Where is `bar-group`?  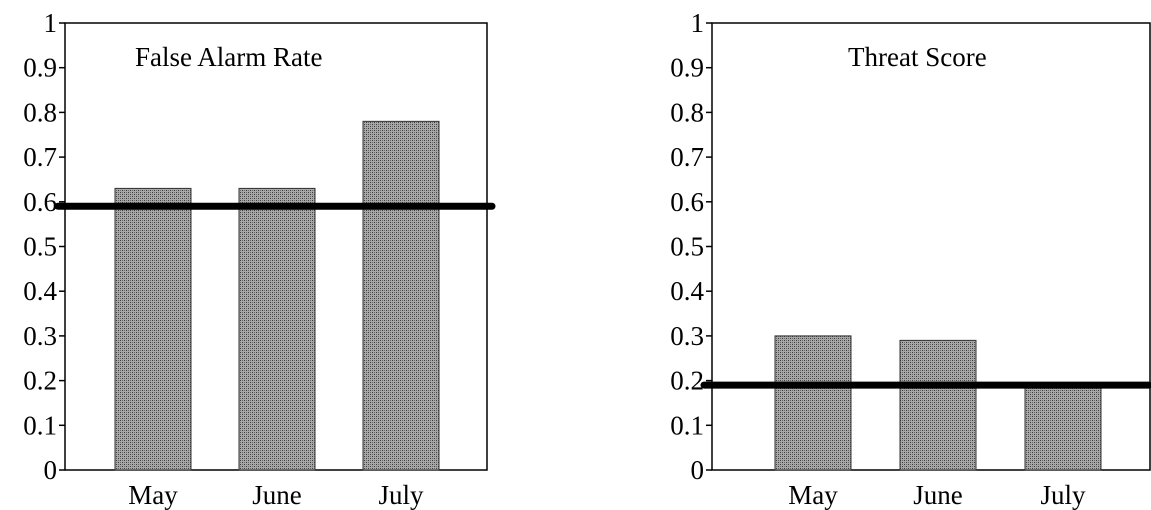
bar-group is located at coordinates (938, 403).